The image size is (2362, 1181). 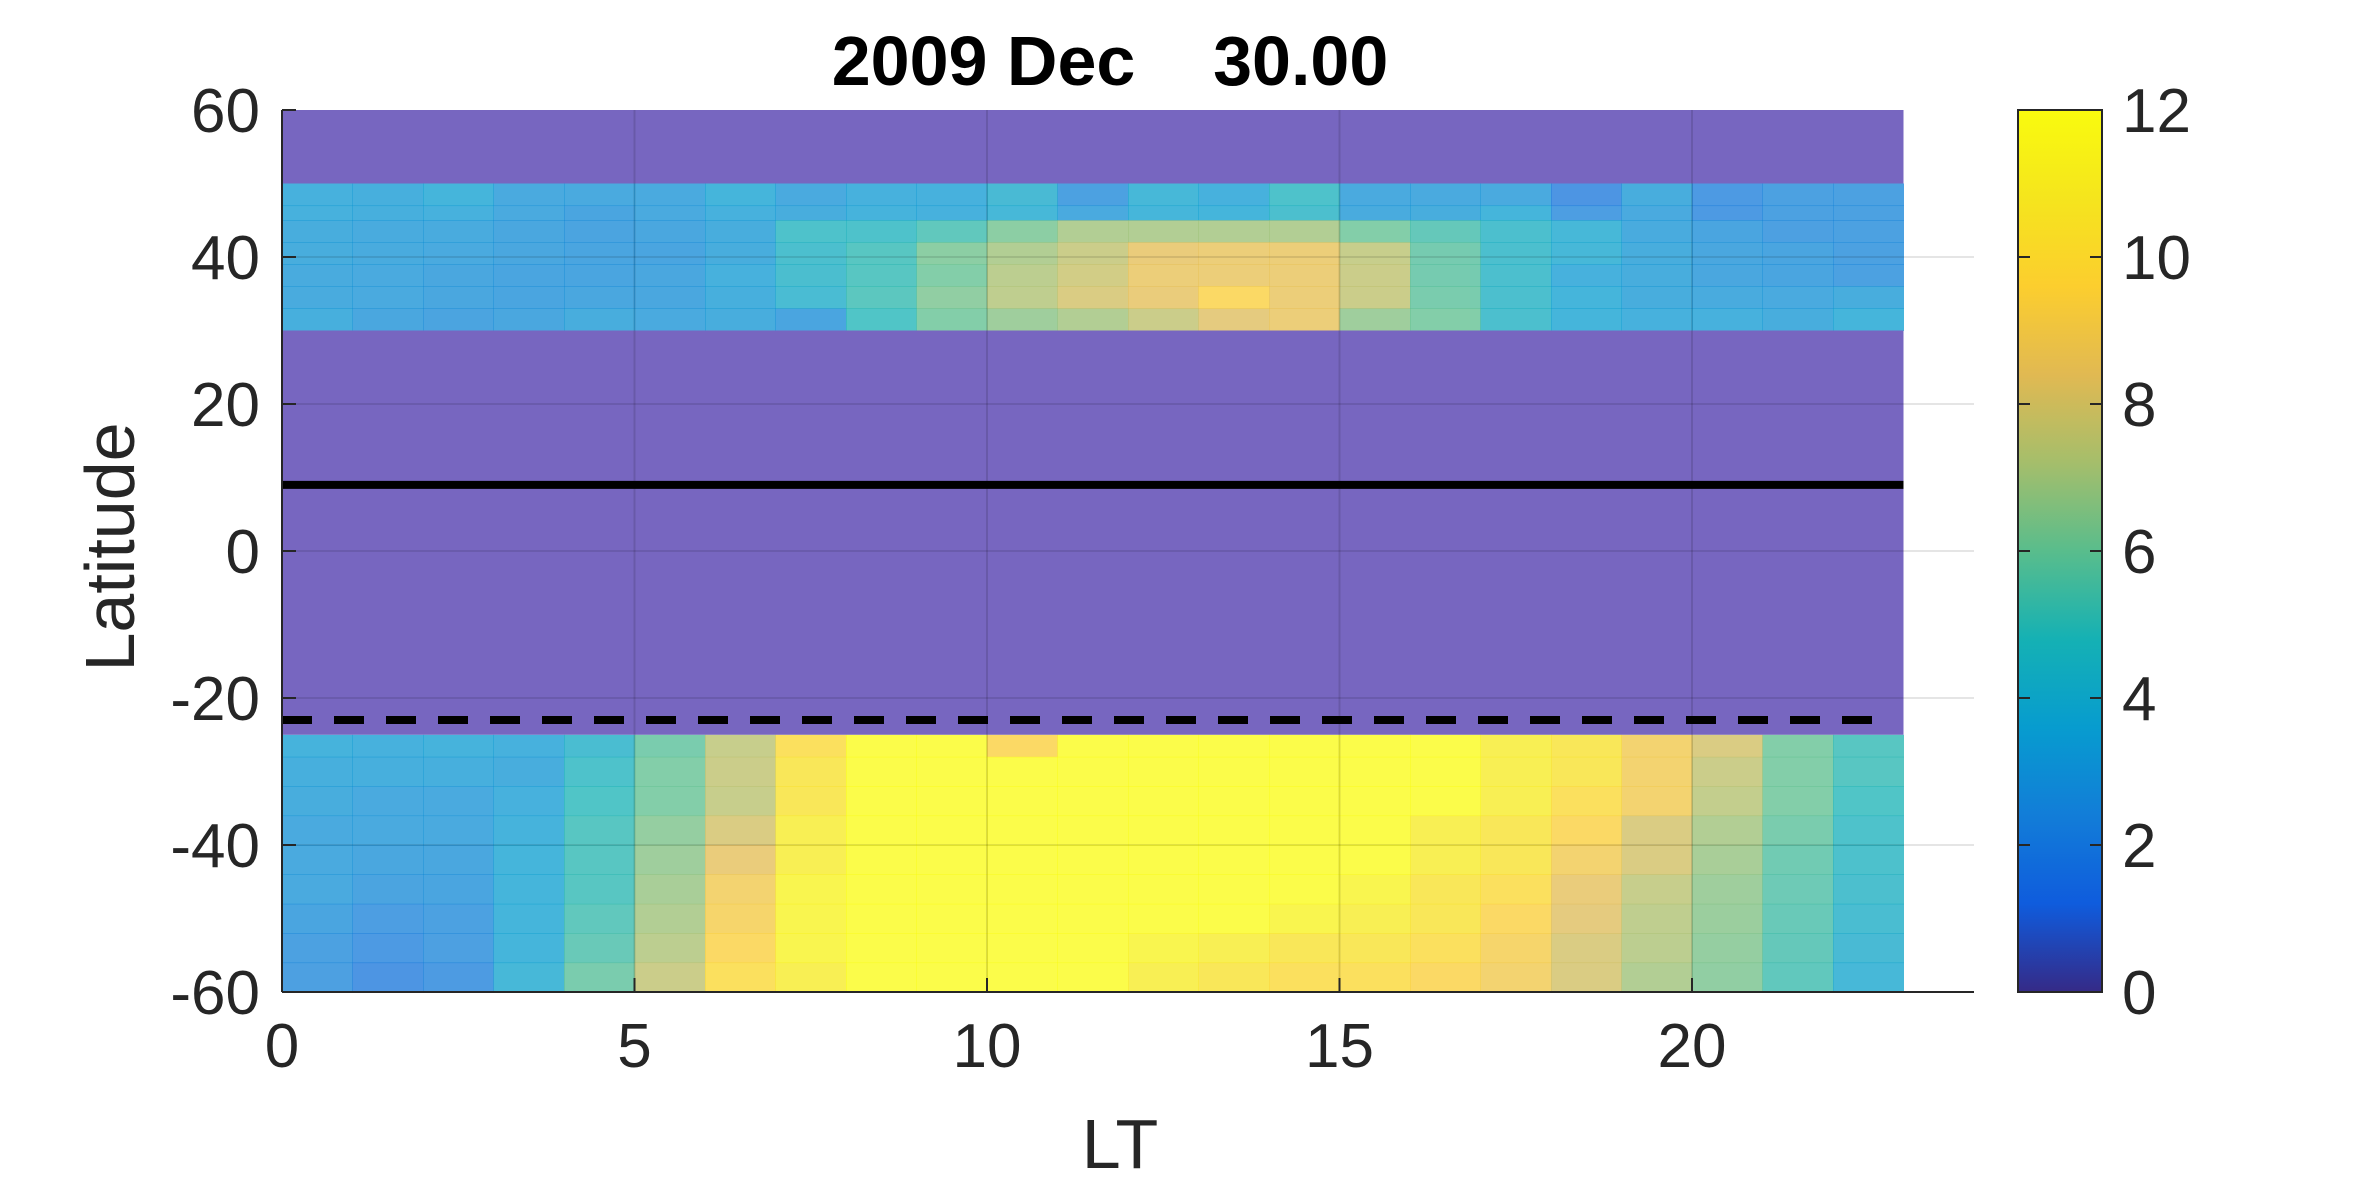 I want to click on colorbar: 12 10 8 6 4 2 0, so click(x=2104, y=552).